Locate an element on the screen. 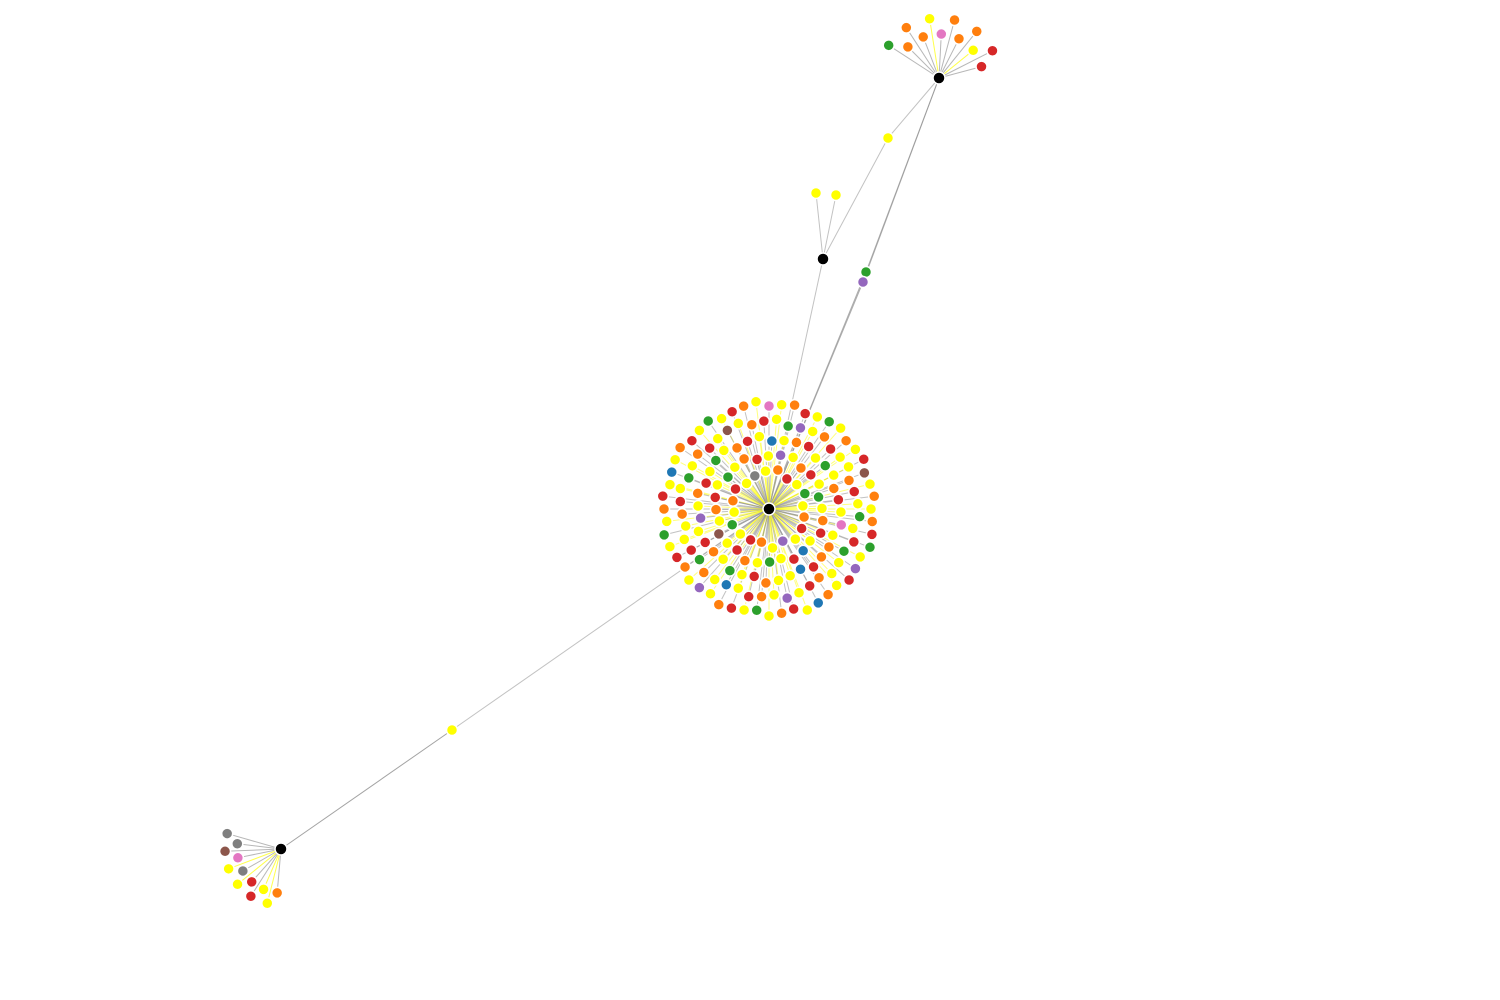 This screenshot has width=1500, height=1000. bridge-yellow-top-node is located at coordinates (888, 138).